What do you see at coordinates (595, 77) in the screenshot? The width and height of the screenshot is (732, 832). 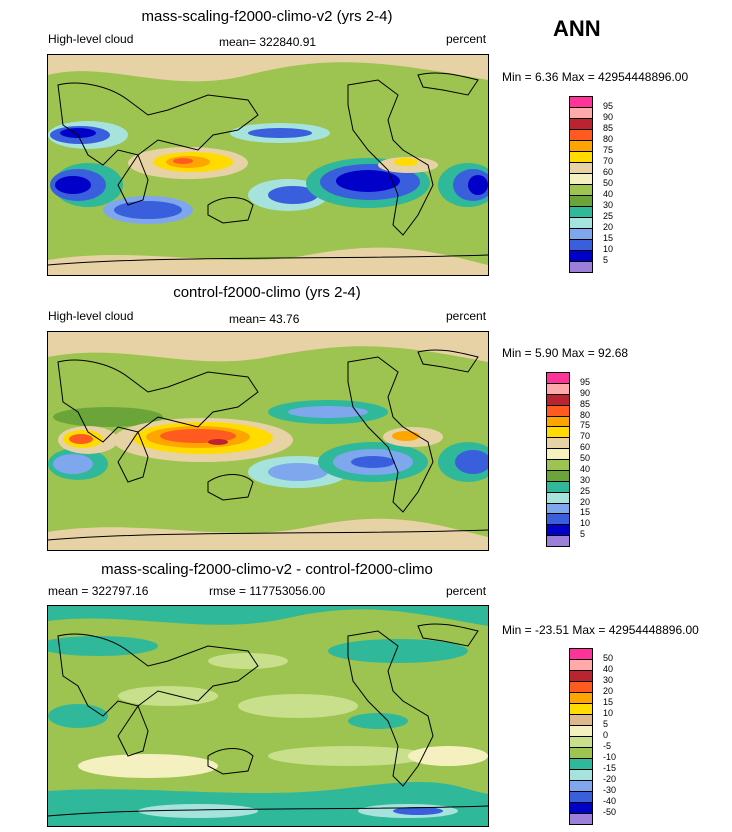 I see `minmax-test: Min = 6.36 Max = 42954448896.00` at bounding box center [595, 77].